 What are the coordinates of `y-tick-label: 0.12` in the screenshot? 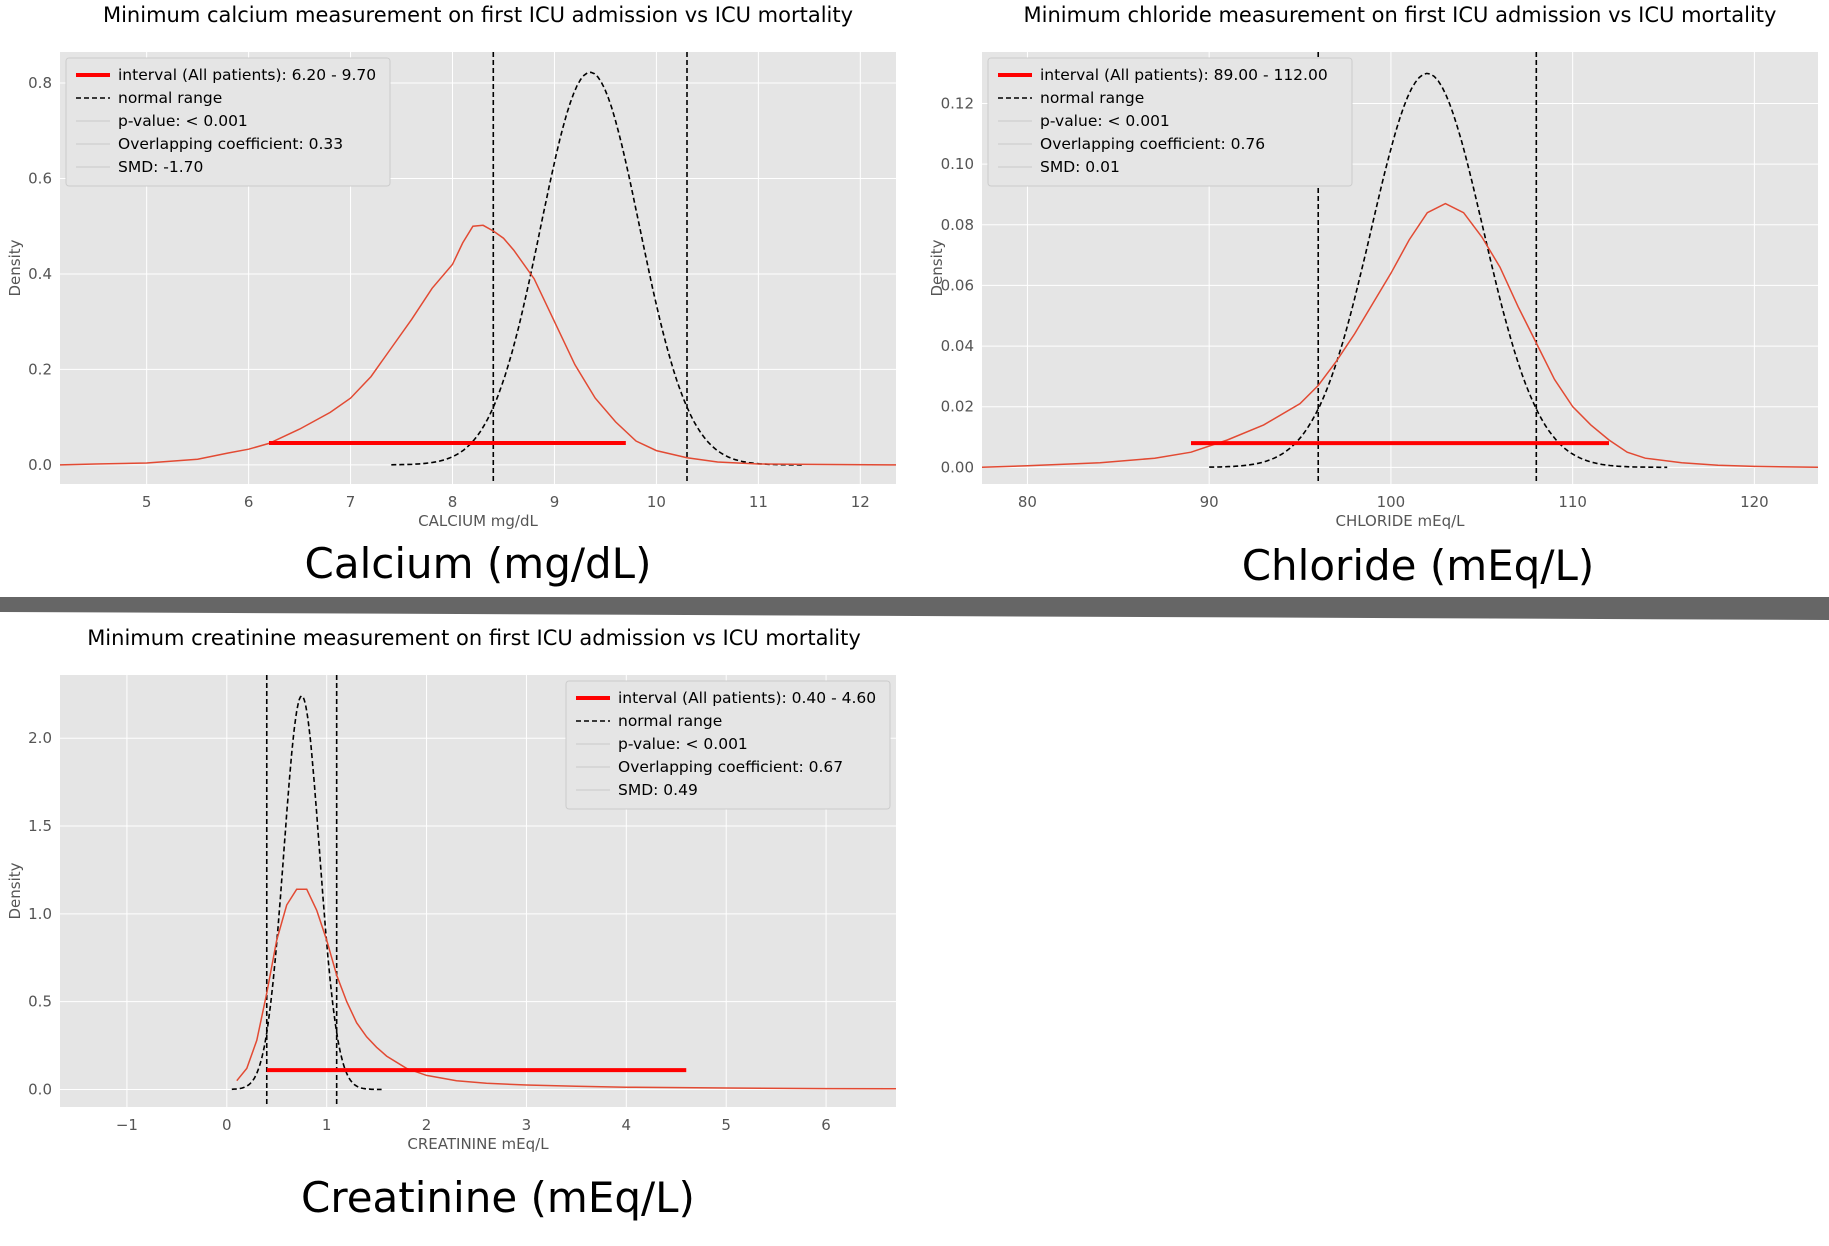 It's located at (957, 104).